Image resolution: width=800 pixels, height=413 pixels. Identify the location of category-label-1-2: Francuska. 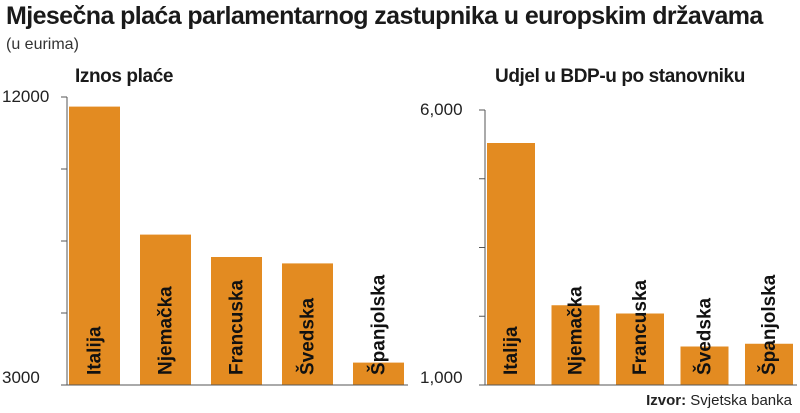
(640, 327).